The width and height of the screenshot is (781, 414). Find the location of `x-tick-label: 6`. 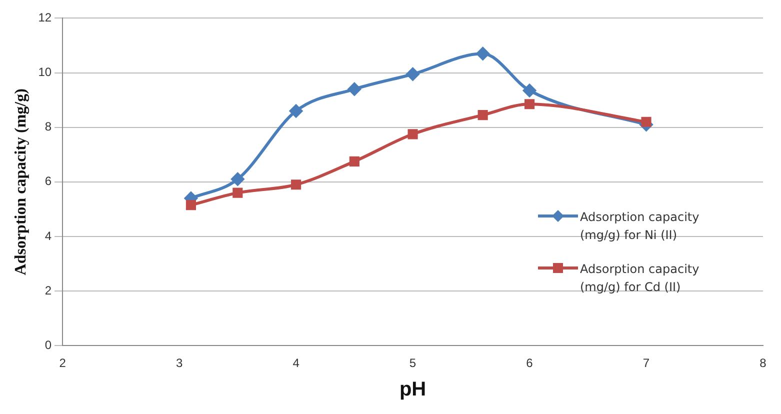

x-tick-label: 6 is located at coordinates (530, 363).